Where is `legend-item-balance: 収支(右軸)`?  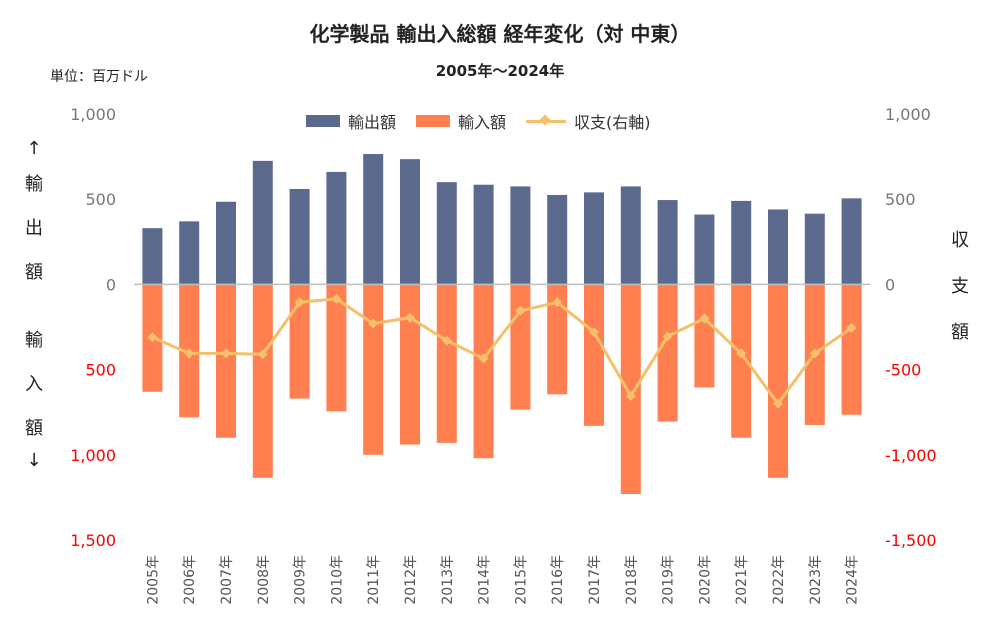 legend-item-balance: 収支(右軸) is located at coordinates (588, 121).